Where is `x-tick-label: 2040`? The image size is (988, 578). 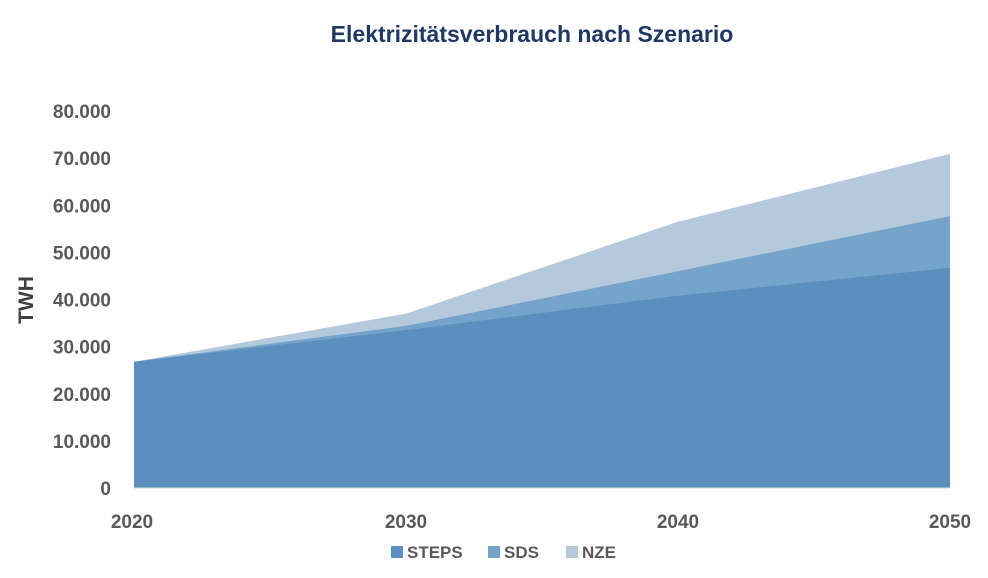
x-tick-label: 2040 is located at coordinates (678, 522).